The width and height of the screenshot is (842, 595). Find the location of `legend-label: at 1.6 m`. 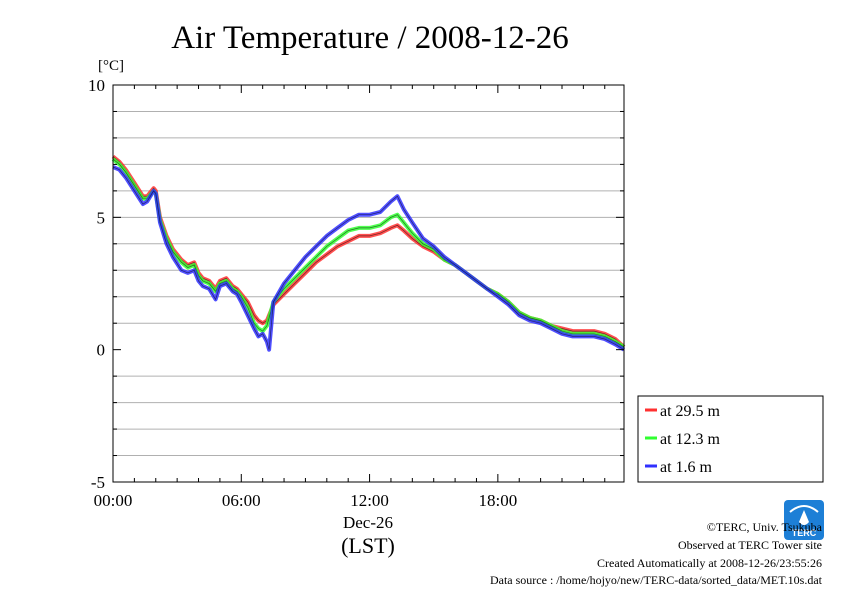

legend-label: at 1.6 m is located at coordinates (686, 467).